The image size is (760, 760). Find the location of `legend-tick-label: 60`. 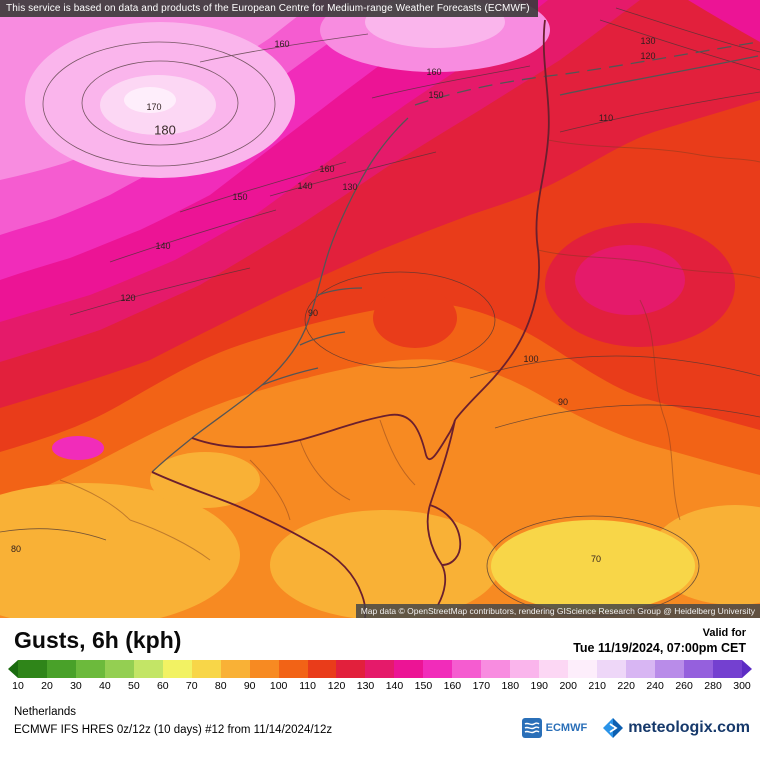

legend-tick-label: 60 is located at coordinates (162, 686).